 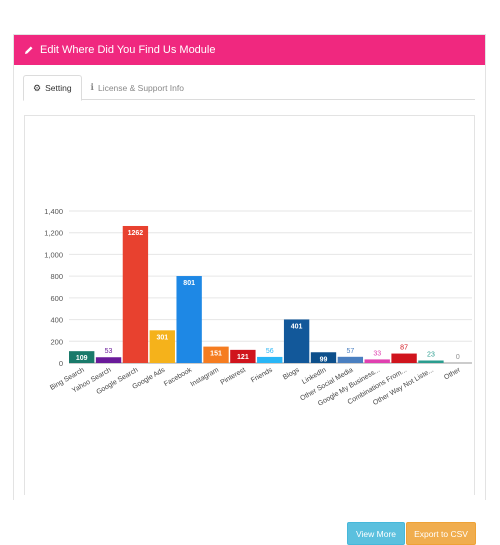 What do you see at coordinates (56, 276) in the screenshot?
I see `y-tick-label: 800` at bounding box center [56, 276].